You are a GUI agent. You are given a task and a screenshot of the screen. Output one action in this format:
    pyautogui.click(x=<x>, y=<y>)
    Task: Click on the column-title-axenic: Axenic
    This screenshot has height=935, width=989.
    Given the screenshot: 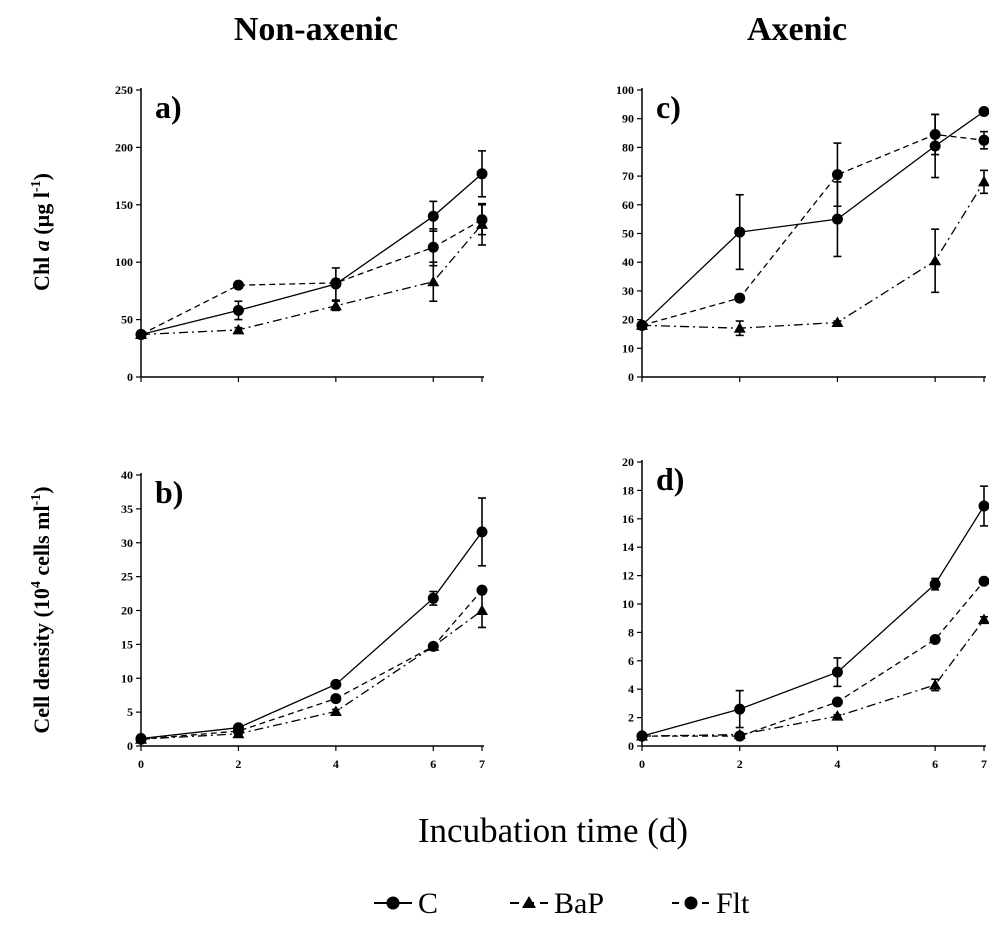 What is the action you would take?
    pyautogui.click(x=797, y=29)
    